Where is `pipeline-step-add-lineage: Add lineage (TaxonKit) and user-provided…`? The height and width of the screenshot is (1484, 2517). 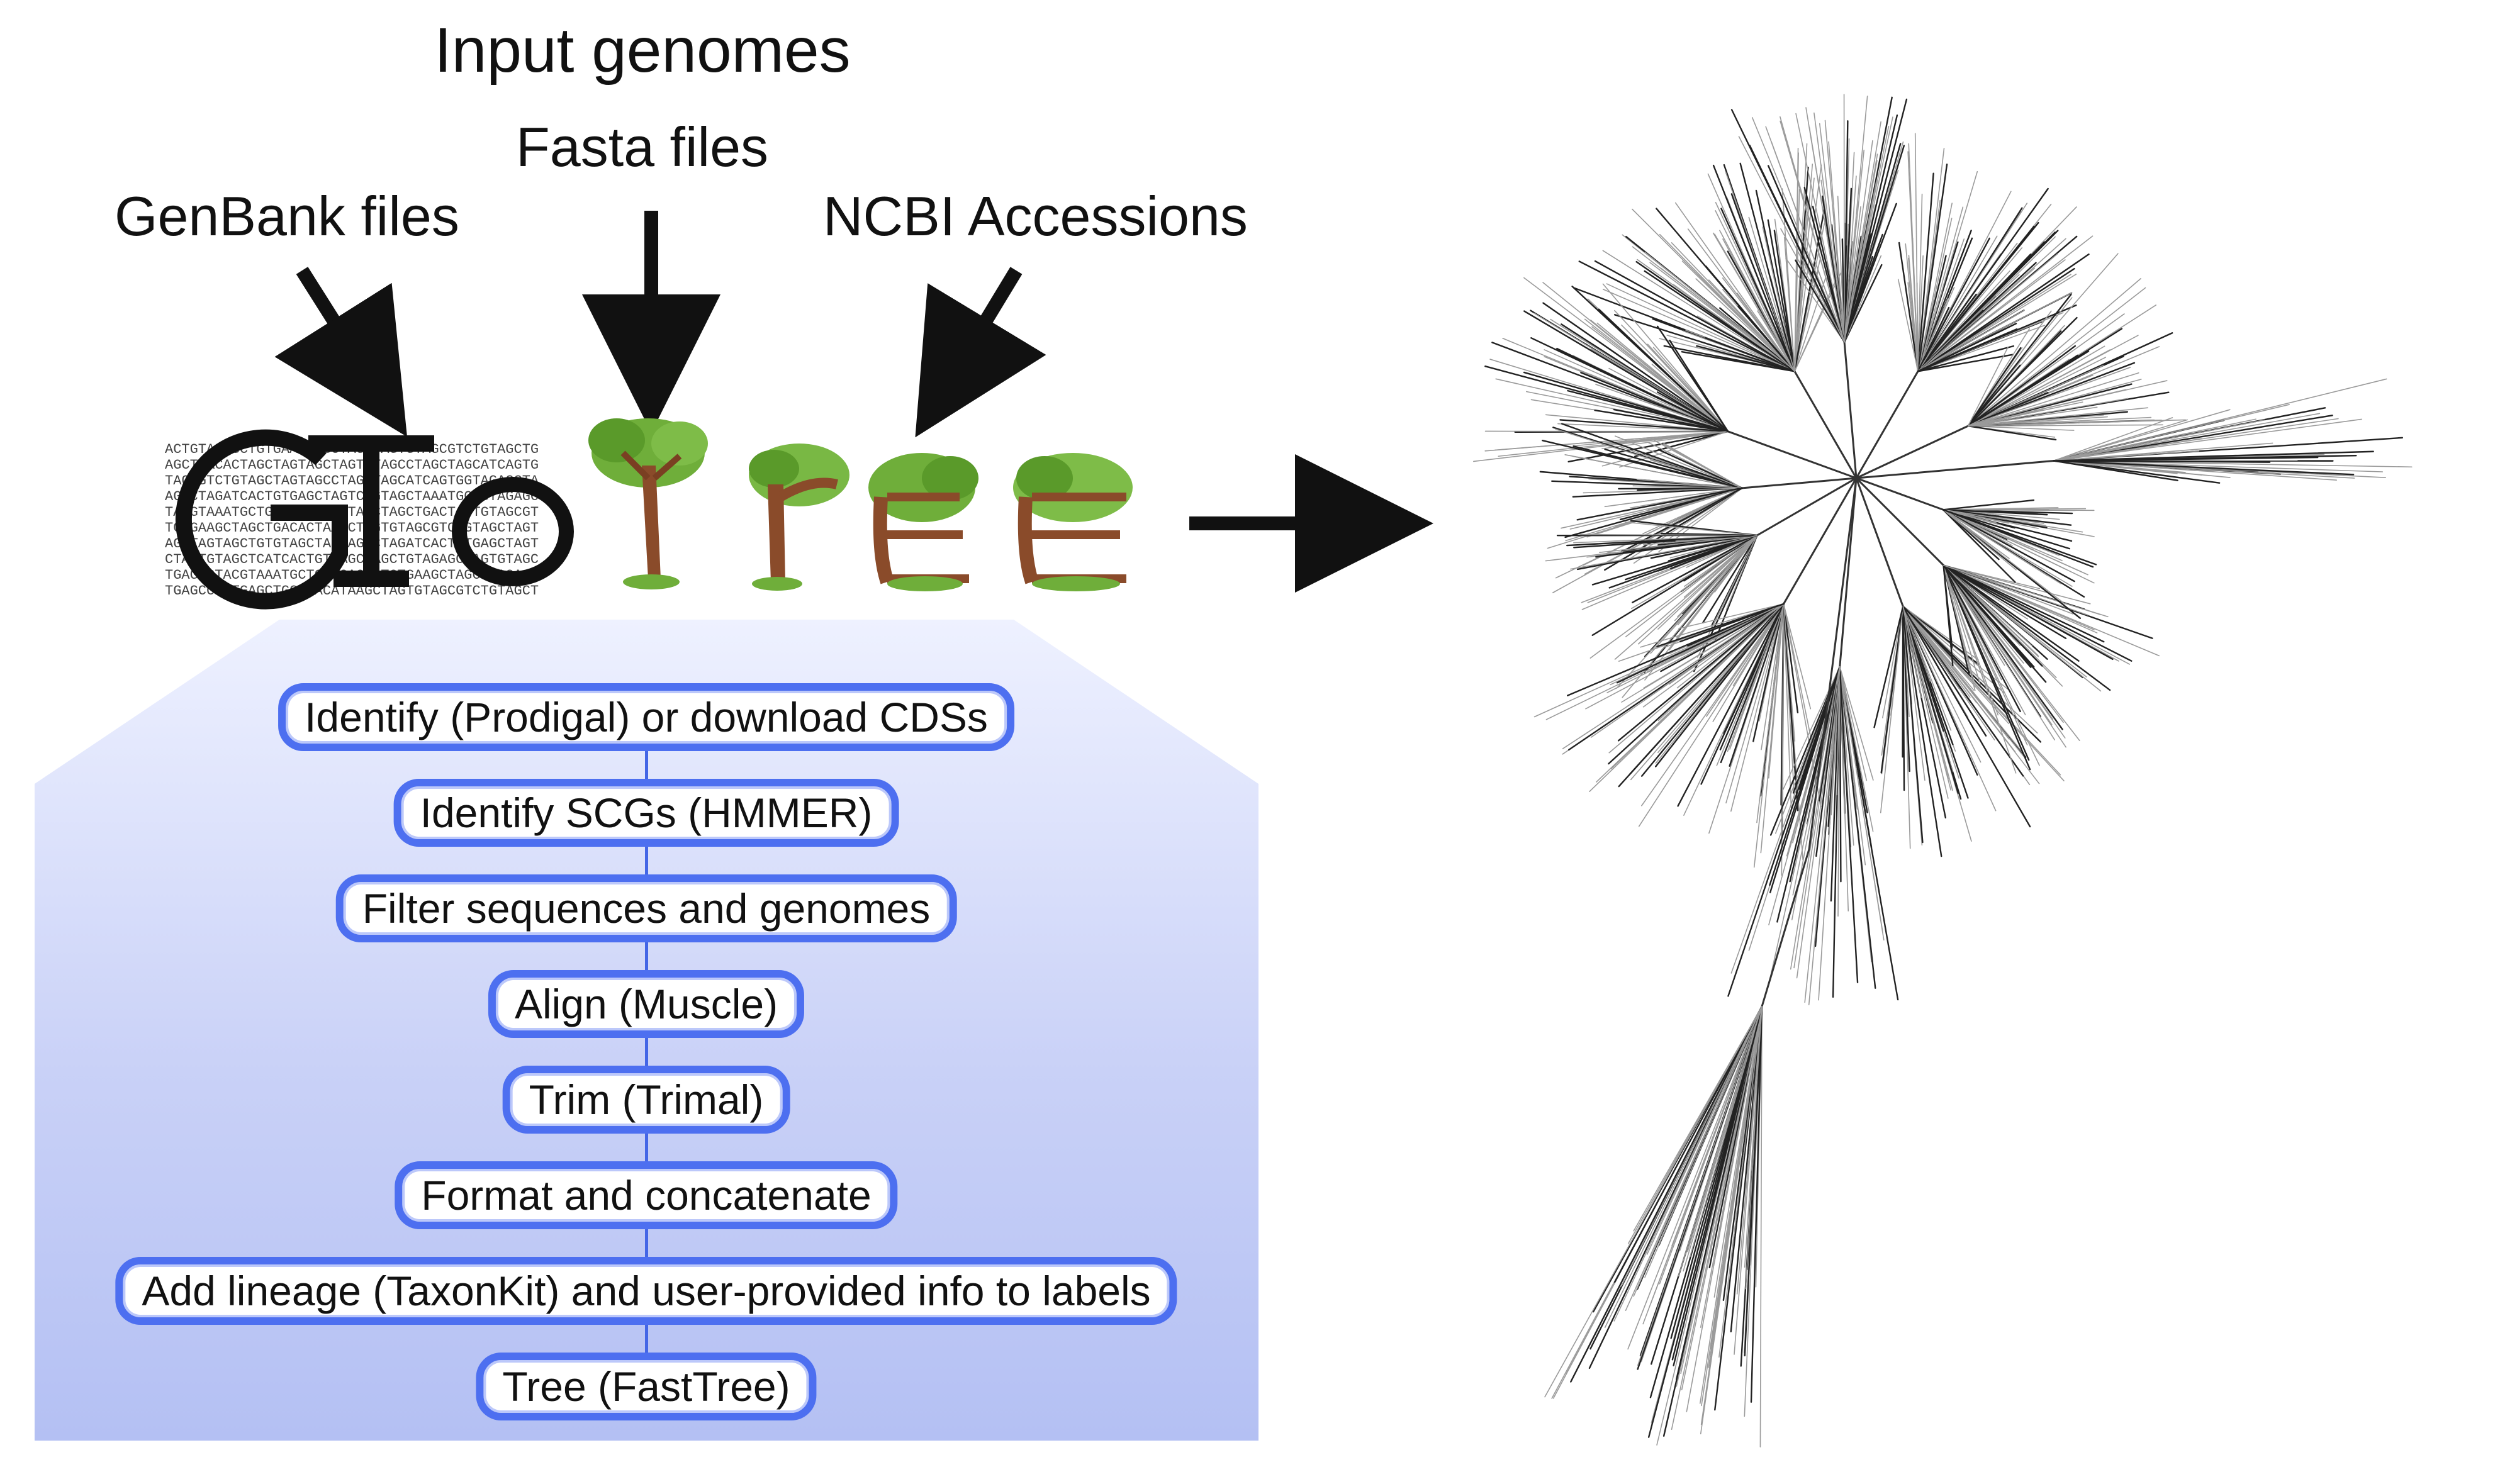 pipeline-step-add-lineage: Add lineage (TaxonKit) and user-provided… is located at coordinates (646, 1291).